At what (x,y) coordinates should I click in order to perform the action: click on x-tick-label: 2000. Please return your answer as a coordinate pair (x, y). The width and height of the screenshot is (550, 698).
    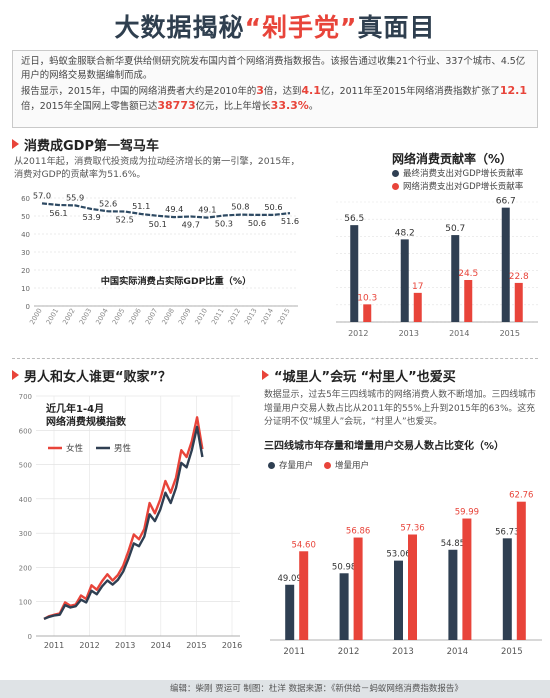
    Looking at the image, I should click on (36, 316).